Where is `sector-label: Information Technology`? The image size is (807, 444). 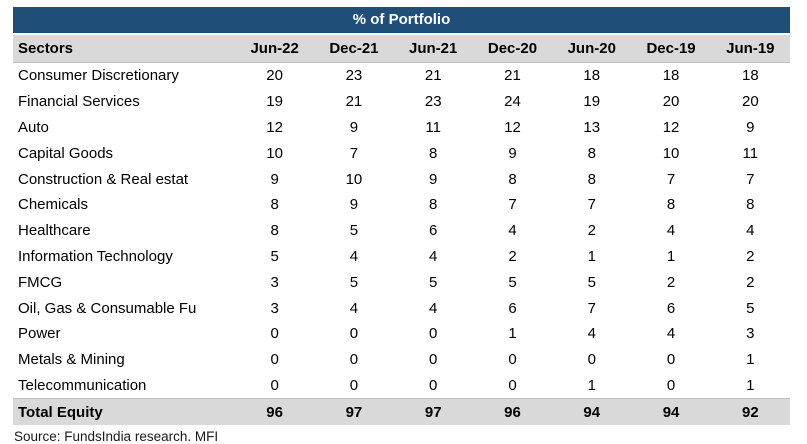 sector-label: Information Technology is located at coordinates (124, 256).